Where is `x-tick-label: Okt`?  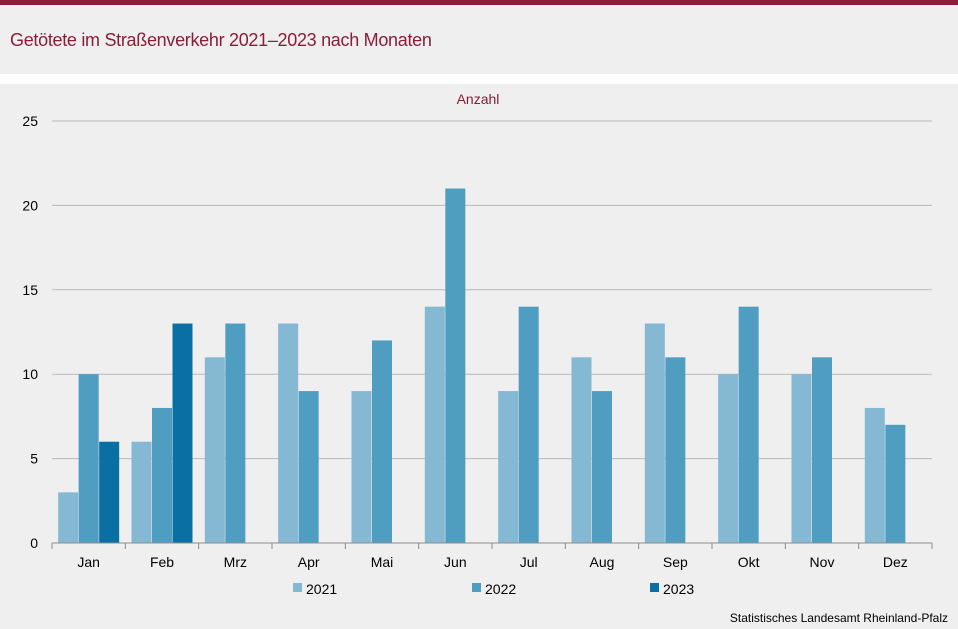 x-tick-label: Okt is located at coordinates (749, 562).